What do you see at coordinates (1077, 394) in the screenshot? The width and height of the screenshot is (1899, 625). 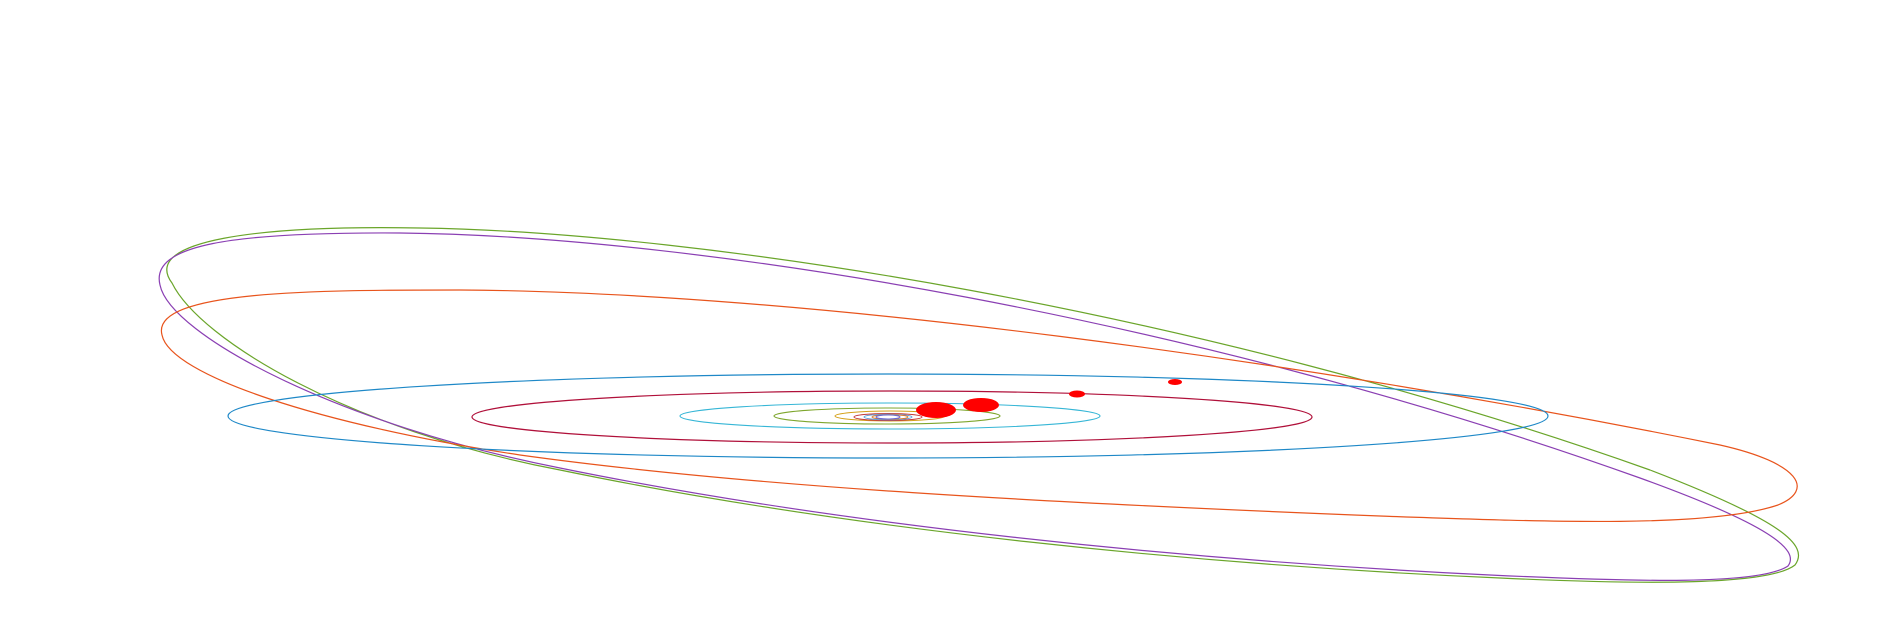 I see `planet-medium` at bounding box center [1077, 394].